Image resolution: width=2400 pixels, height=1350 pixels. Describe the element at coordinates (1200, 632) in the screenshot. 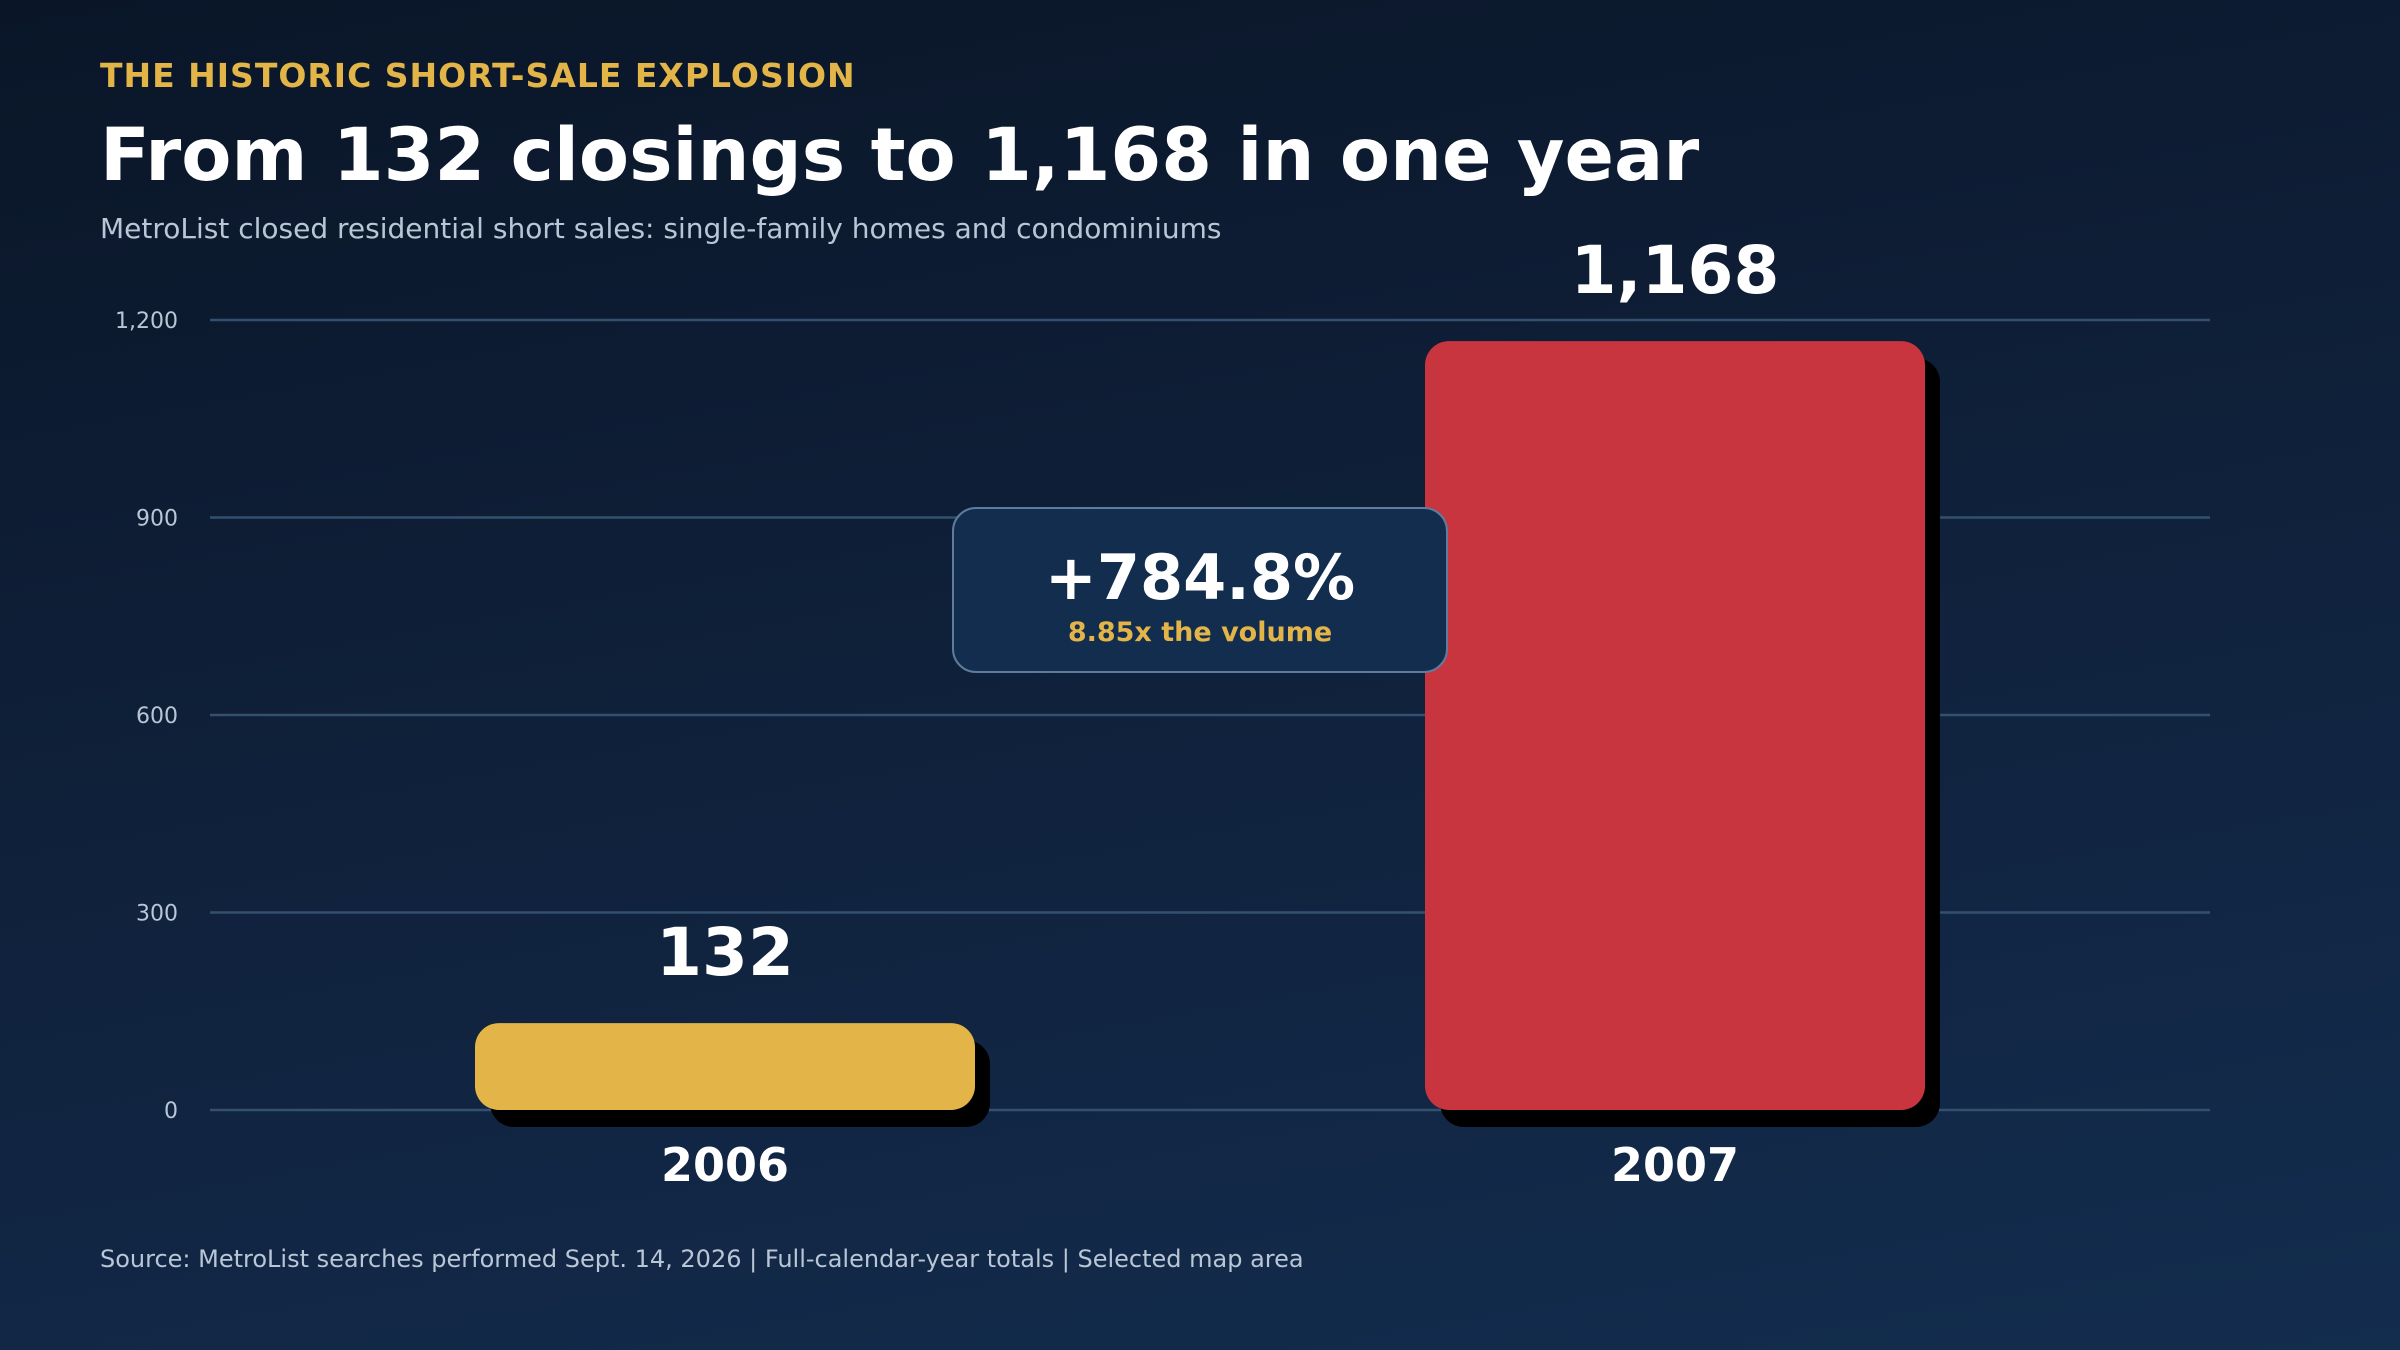

I see `volume-multiple: 8.85x the volume` at that location.